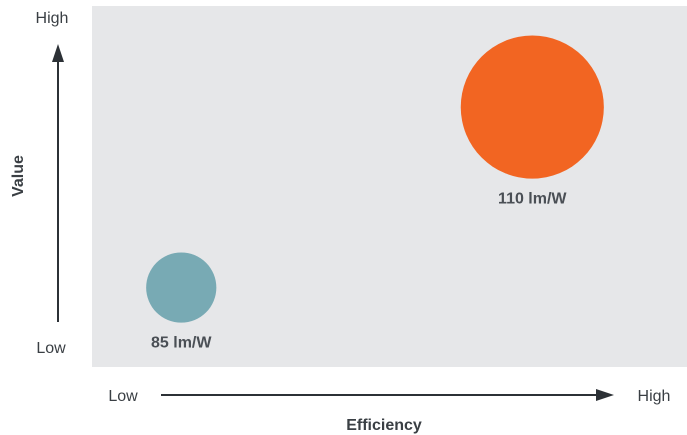 The image size is (687, 435). What do you see at coordinates (123, 396) in the screenshot?
I see `x-tick-low: Low` at bounding box center [123, 396].